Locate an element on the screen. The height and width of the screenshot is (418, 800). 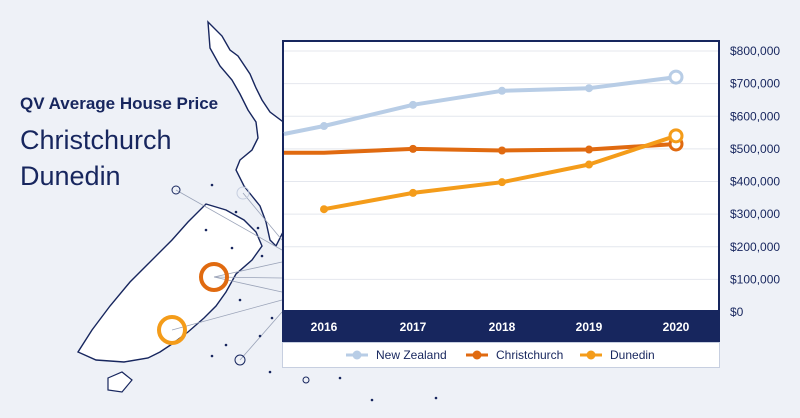
x-tick-label: 2017 is located at coordinates (413, 327).